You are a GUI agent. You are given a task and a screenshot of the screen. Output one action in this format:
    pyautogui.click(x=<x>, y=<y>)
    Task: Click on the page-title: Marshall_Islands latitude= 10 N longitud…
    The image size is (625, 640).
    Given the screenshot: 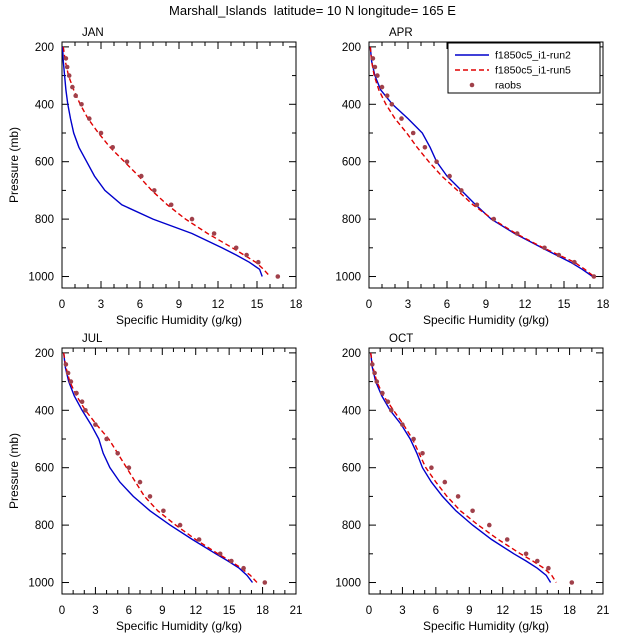 What is the action you would take?
    pyautogui.click(x=312, y=10)
    